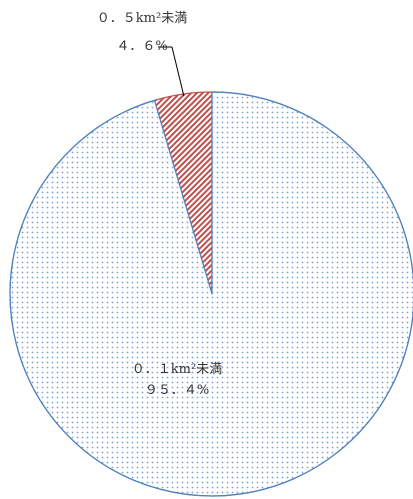 The width and height of the screenshot is (413, 499). Describe the element at coordinates (177, 369) in the screenshot. I see `slice-2-label: ０．１km²未満` at that location.